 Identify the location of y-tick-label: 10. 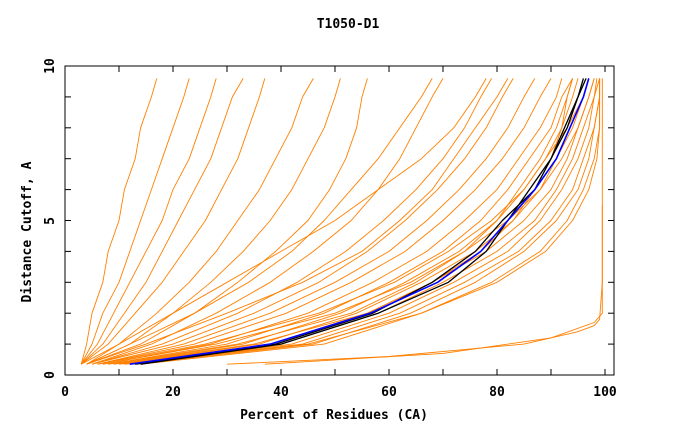
(50, 66).